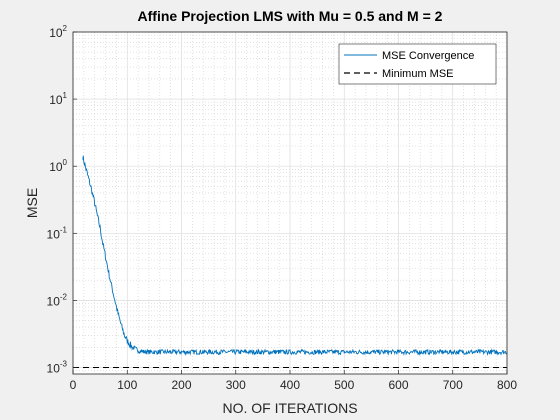 The width and height of the screenshot is (560, 420). Describe the element at coordinates (73, 385) in the screenshot. I see `x-tick-label: 0` at that location.